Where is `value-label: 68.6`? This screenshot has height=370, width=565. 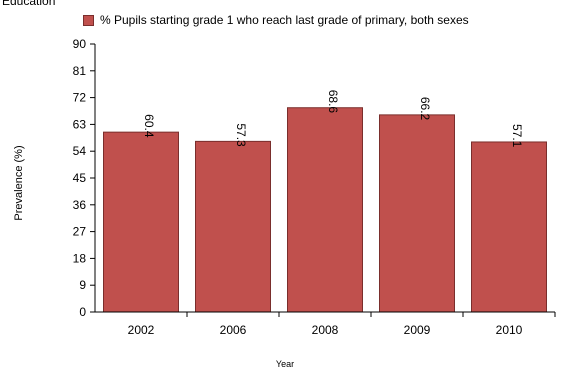 value-label: 68.6 is located at coordinates (333, 102).